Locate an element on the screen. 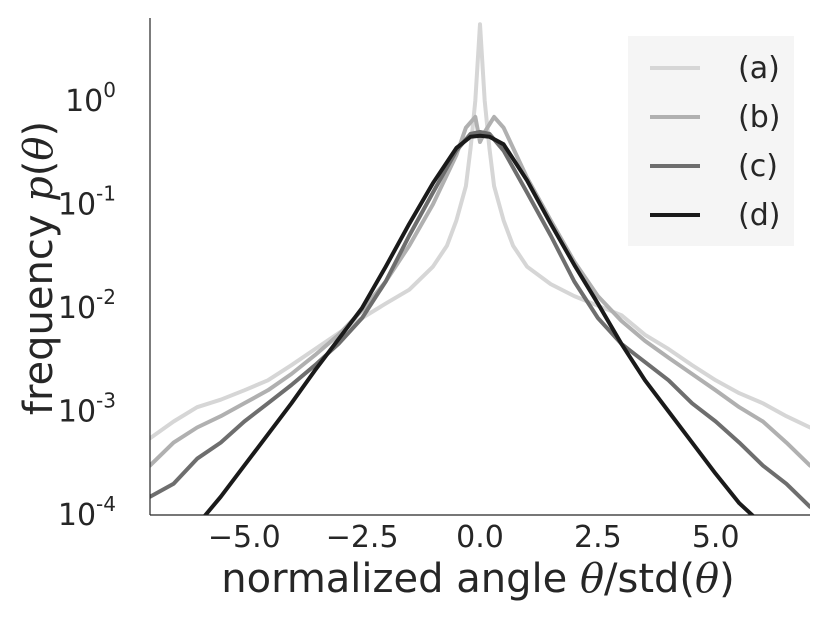  y-tick-label: 10⁻² is located at coordinates (87, 305).